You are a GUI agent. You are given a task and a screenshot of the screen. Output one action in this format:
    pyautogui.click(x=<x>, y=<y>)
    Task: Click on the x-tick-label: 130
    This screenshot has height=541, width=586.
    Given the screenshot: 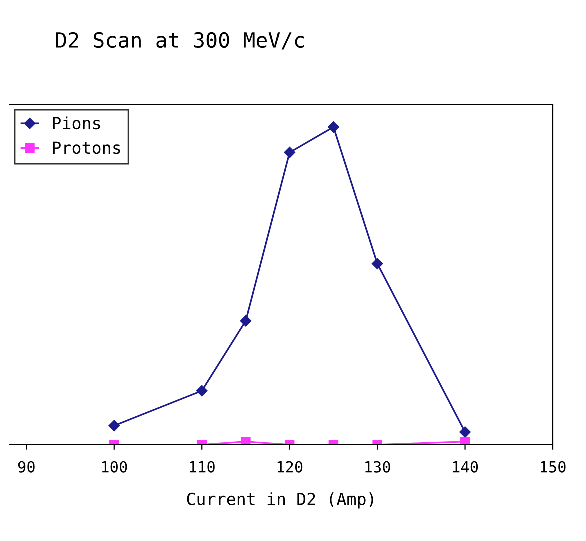 What is the action you would take?
    pyautogui.click(x=378, y=467)
    